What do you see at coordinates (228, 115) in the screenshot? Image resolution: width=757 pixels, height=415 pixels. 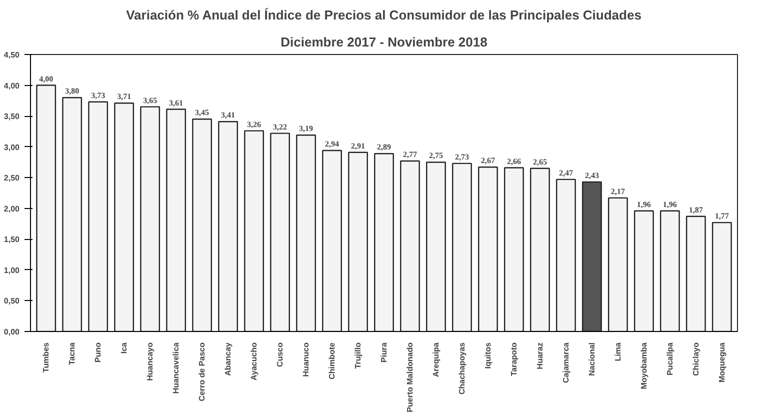 I see `data-label: 3,41` at bounding box center [228, 115].